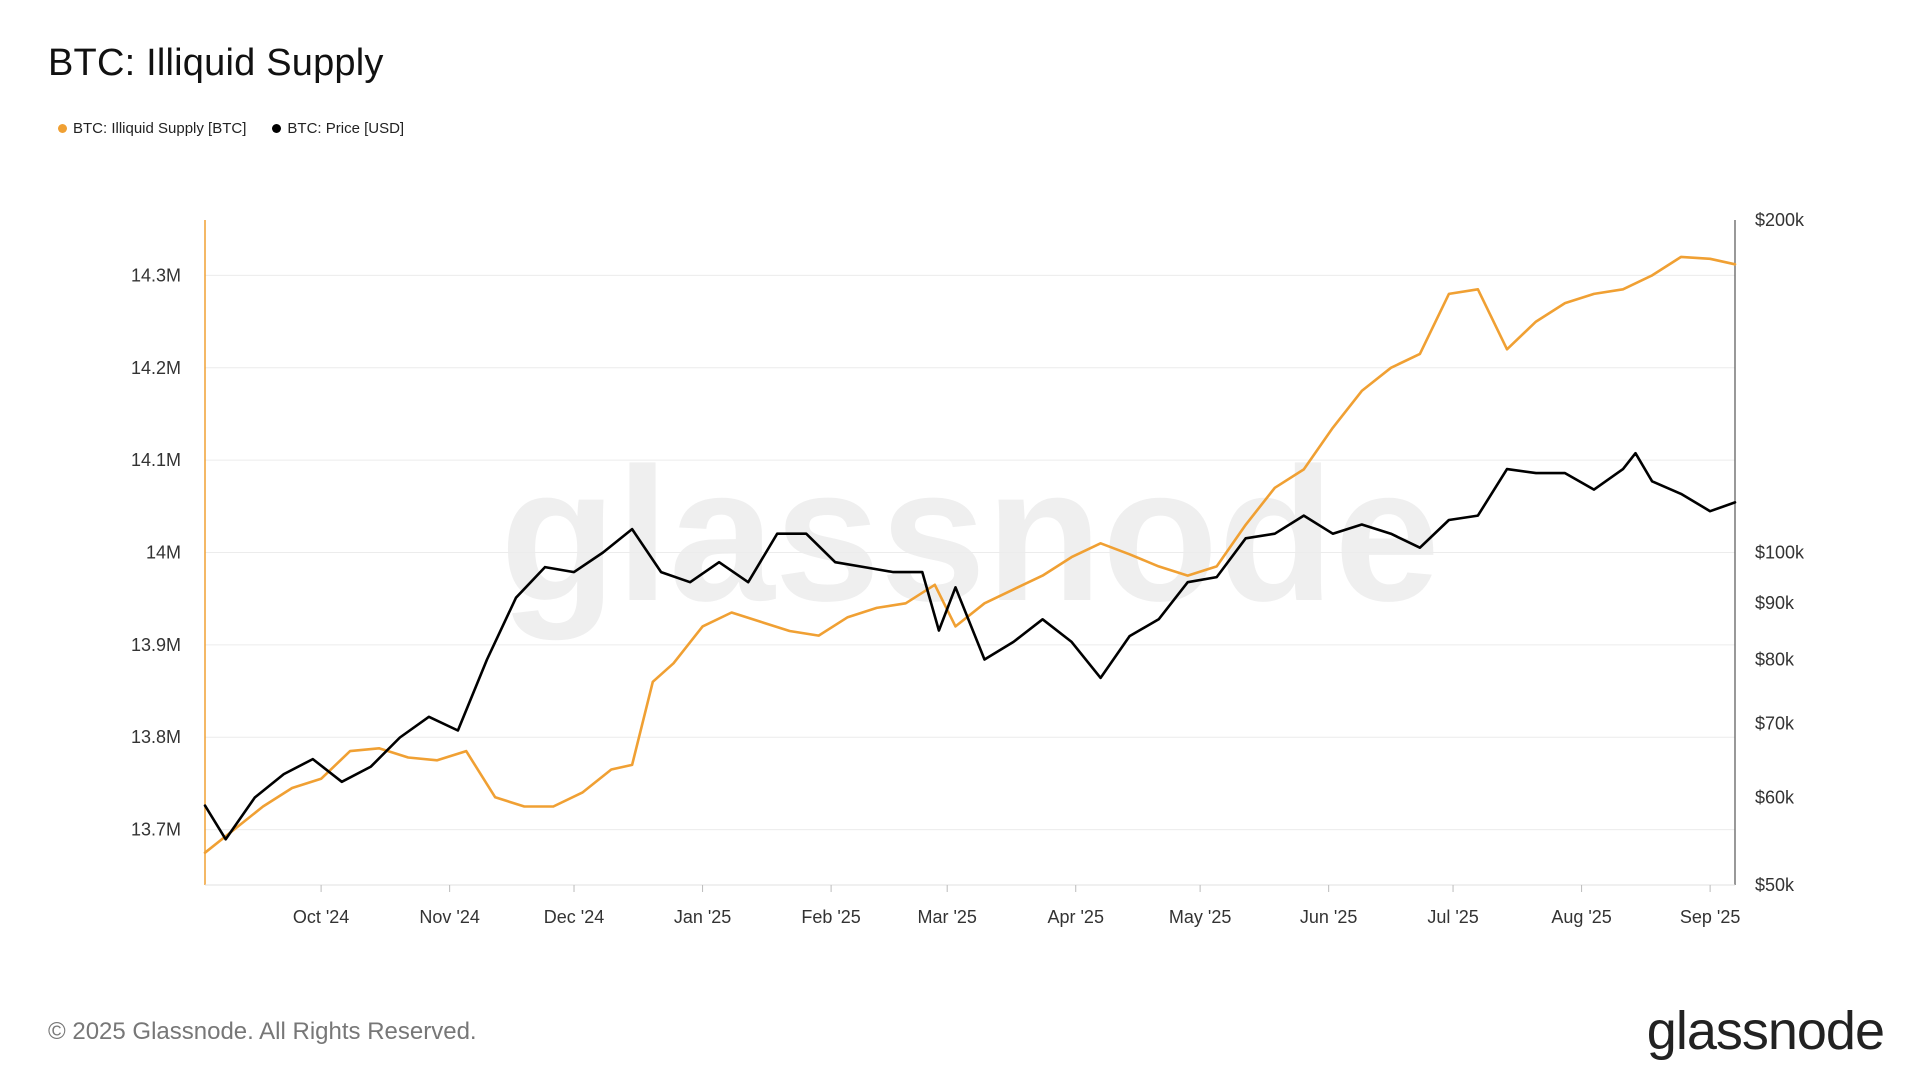  I want to click on x-tick-label-8: Jun '25, so click(1328, 917).